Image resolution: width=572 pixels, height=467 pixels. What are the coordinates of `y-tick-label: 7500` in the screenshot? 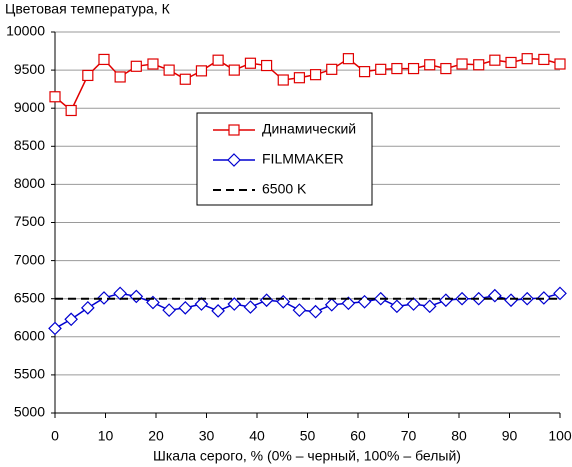 It's located at (29, 221).